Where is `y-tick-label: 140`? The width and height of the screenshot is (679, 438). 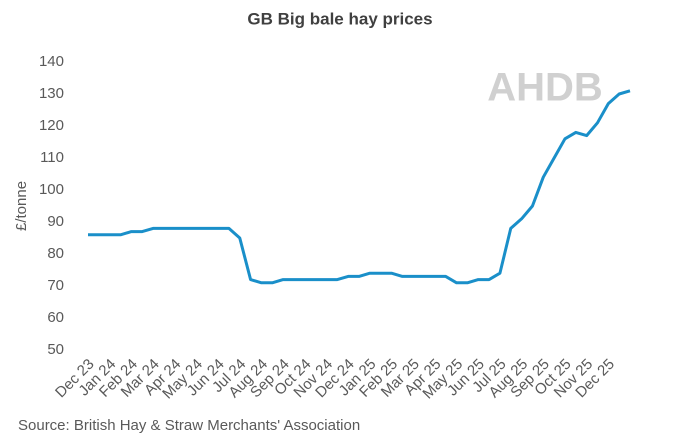
y-tick-label: 140 is located at coordinates (51, 61).